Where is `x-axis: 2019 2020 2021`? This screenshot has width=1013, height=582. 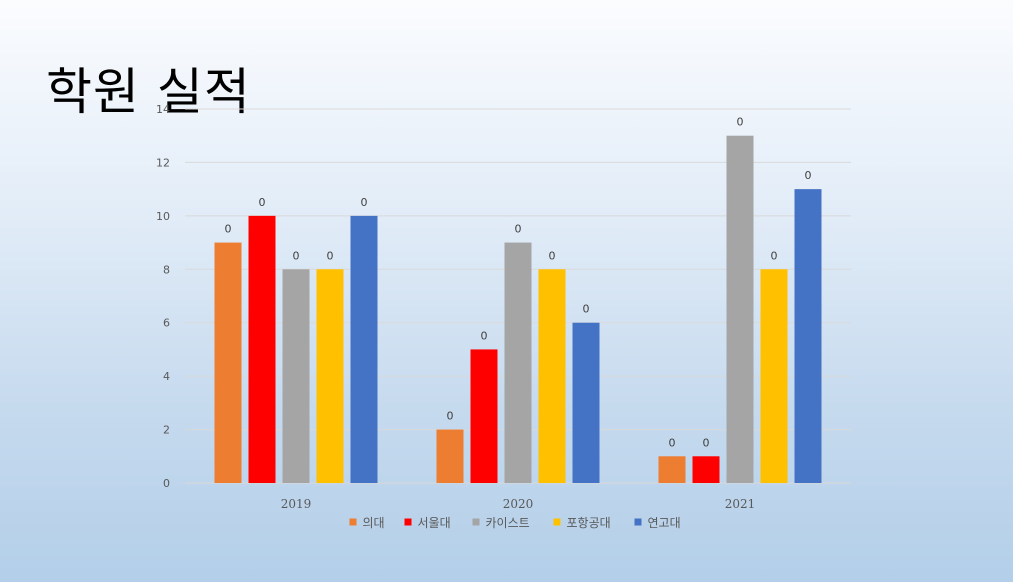 x-axis: 2019 2020 2021 is located at coordinates (518, 504).